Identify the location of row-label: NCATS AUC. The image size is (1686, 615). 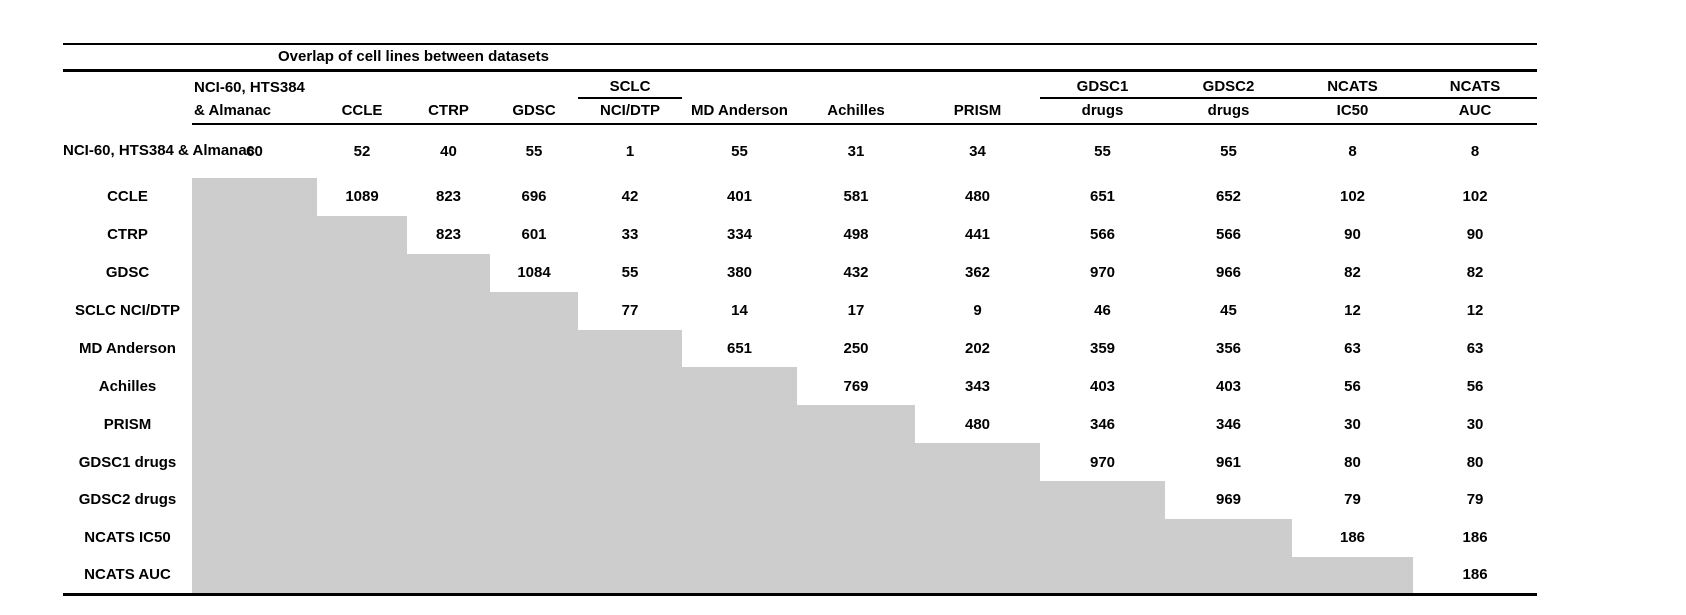
(127, 576).